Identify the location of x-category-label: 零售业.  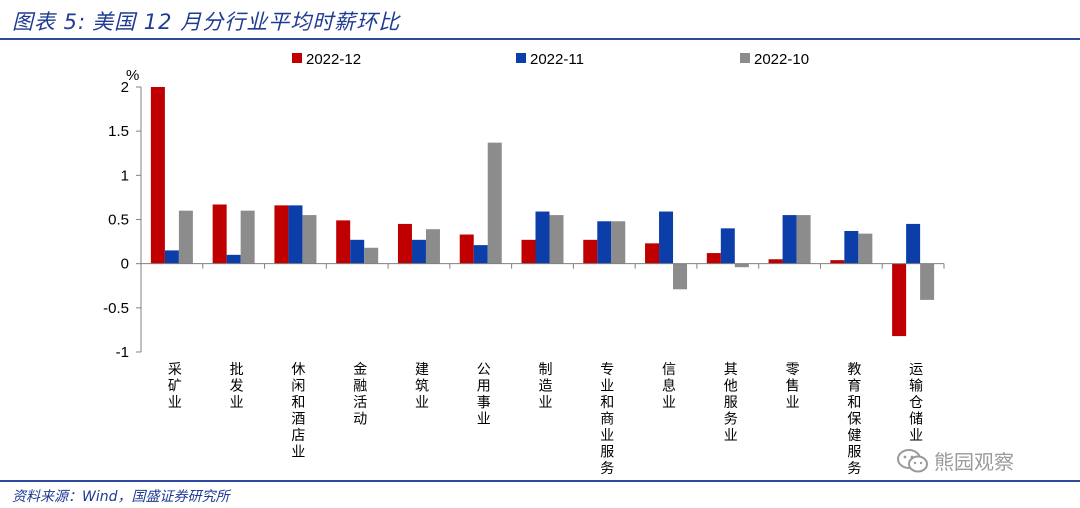
(793, 386).